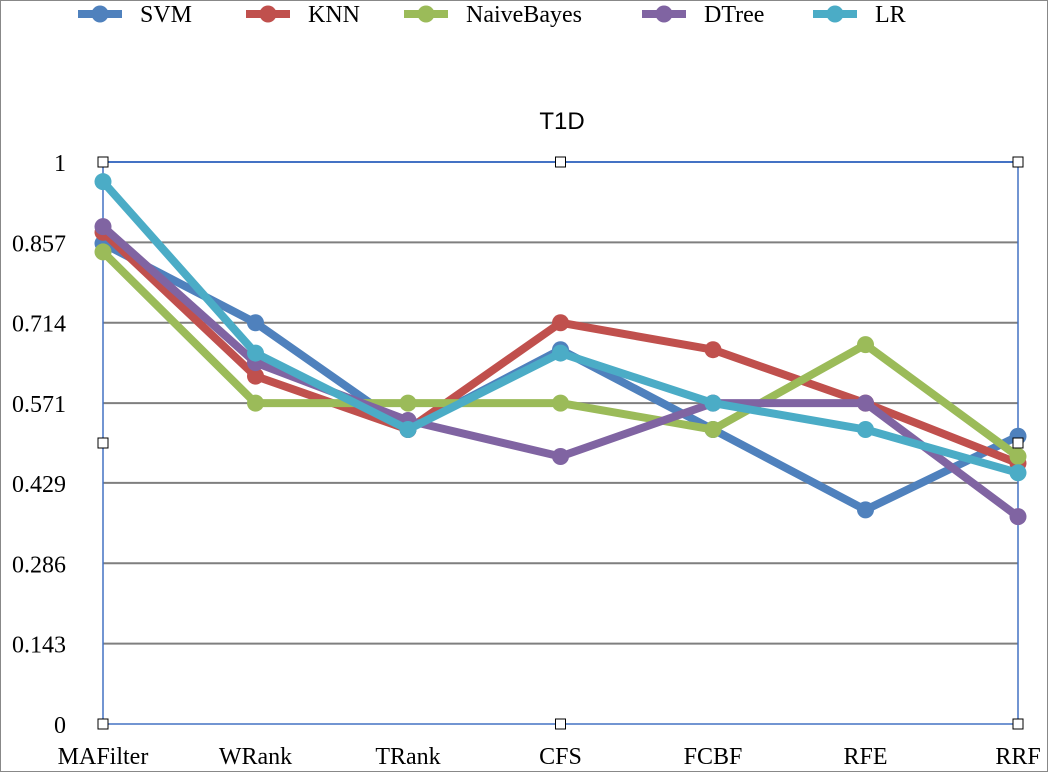 The width and height of the screenshot is (1048, 772). What do you see at coordinates (39, 565) in the screenshot?
I see `y-tick-label: 0.286` at bounding box center [39, 565].